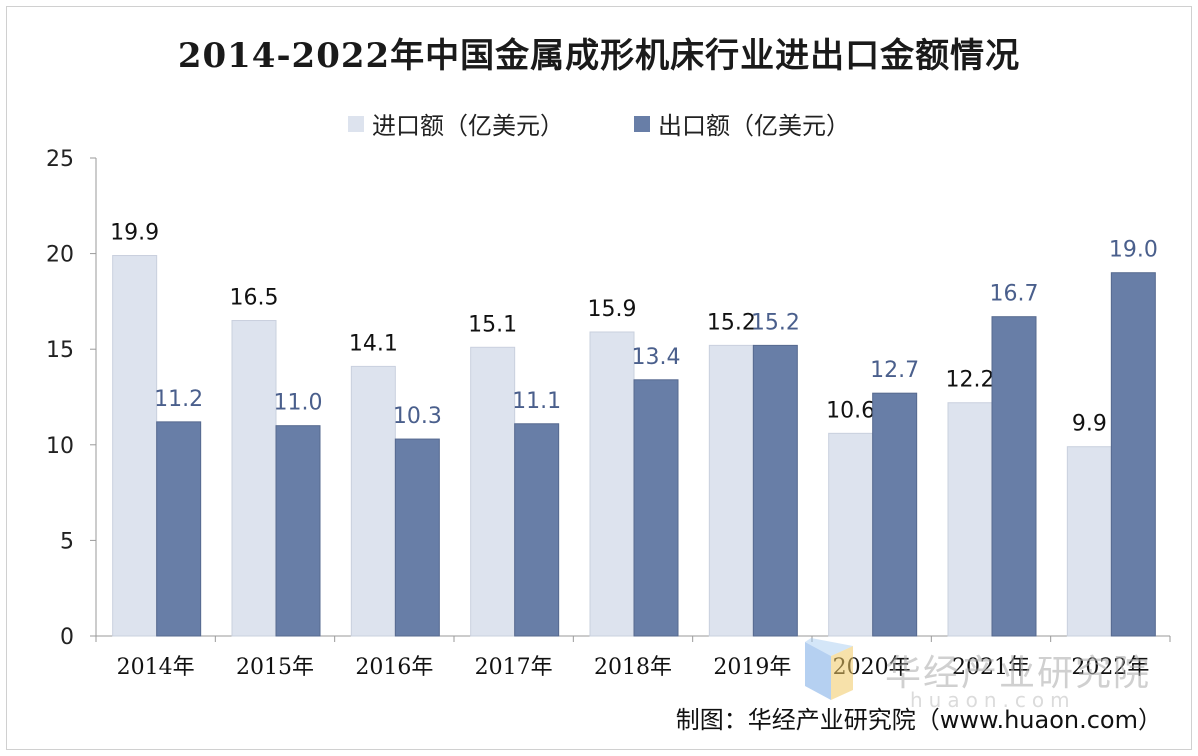  I want to click on data-label-export: 11.1, so click(536, 401).